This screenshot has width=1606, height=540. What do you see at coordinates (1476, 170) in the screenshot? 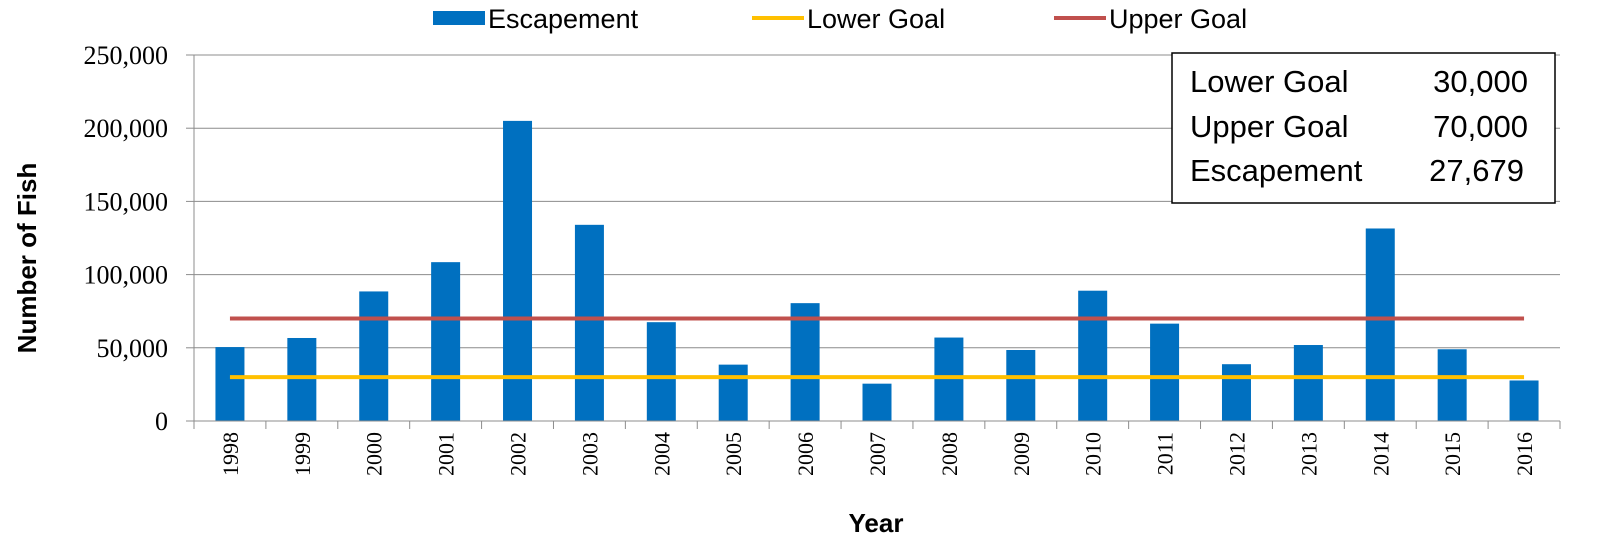
I see `summary-escapement-value: 27,679` at bounding box center [1476, 170].